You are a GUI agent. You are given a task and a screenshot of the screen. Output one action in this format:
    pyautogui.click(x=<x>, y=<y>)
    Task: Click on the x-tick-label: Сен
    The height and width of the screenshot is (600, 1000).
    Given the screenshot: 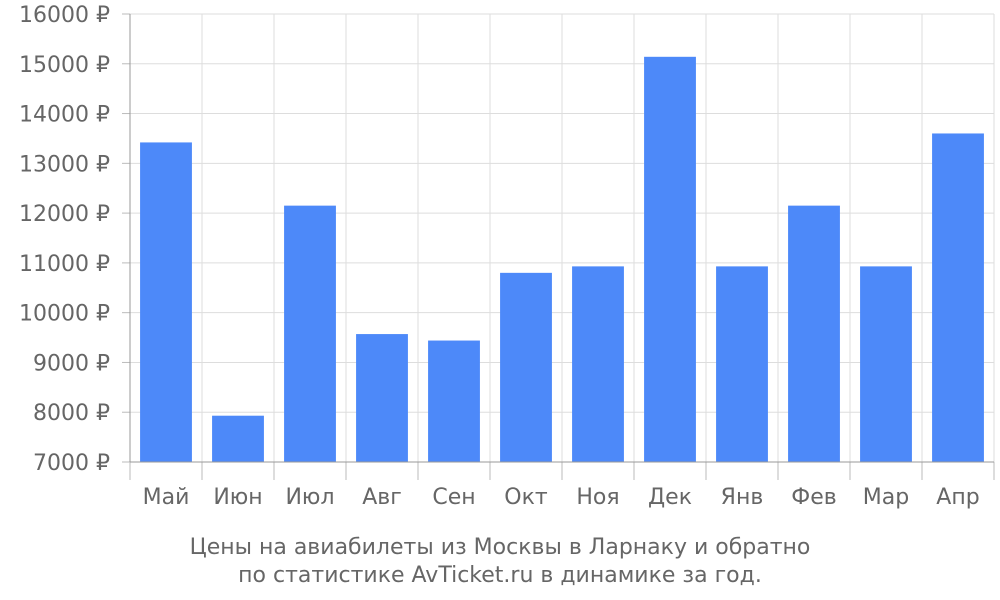 What is the action you would take?
    pyautogui.click(x=453, y=497)
    